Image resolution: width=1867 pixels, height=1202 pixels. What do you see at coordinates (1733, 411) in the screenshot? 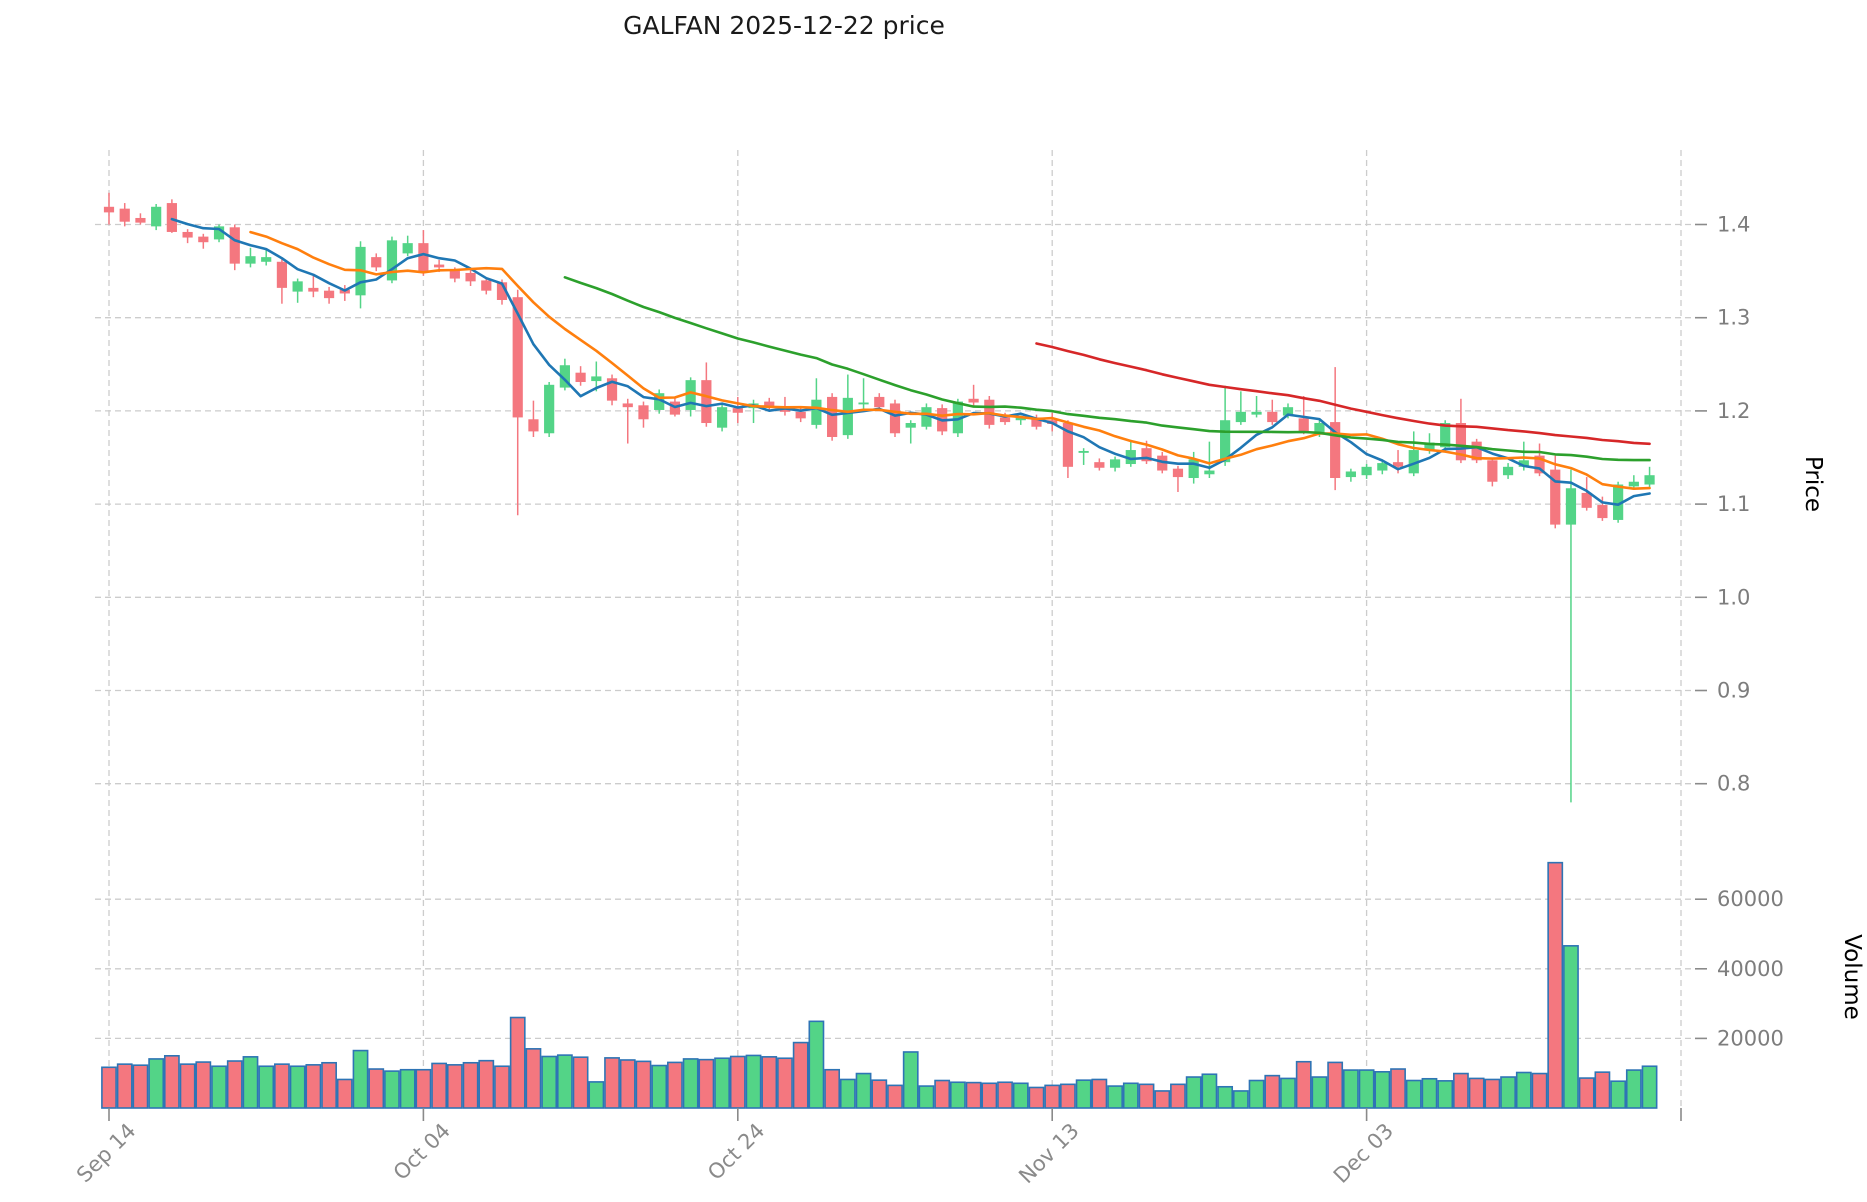
I see `price-tick-label: 1.2` at bounding box center [1733, 411].